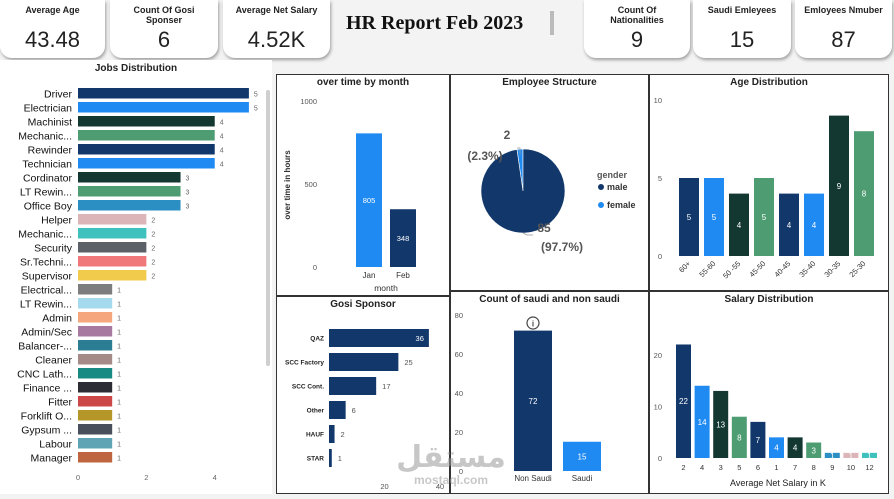 Image resolution: width=894 pixels, height=499 pixels. I want to click on gosi-category-label: HAUF, so click(315, 435).